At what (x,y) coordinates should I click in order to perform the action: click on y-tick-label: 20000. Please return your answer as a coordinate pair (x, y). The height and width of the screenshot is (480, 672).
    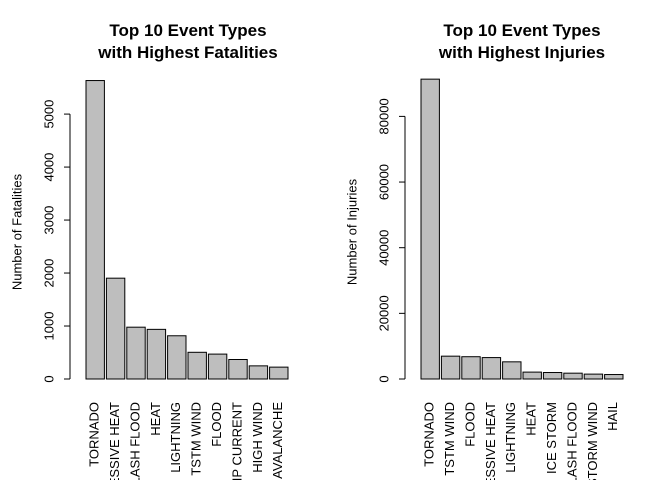
    Looking at the image, I should click on (383, 313).